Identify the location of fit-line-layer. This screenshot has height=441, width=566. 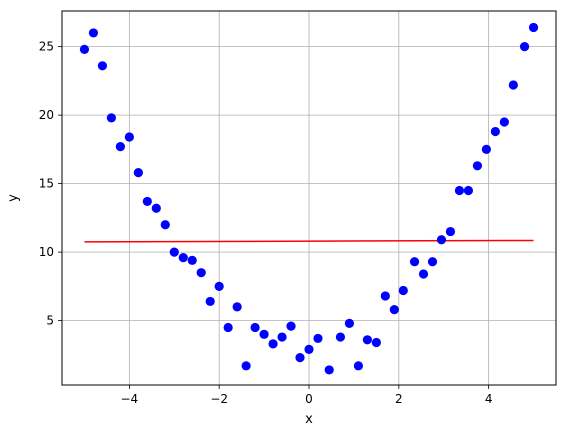
(309, 241).